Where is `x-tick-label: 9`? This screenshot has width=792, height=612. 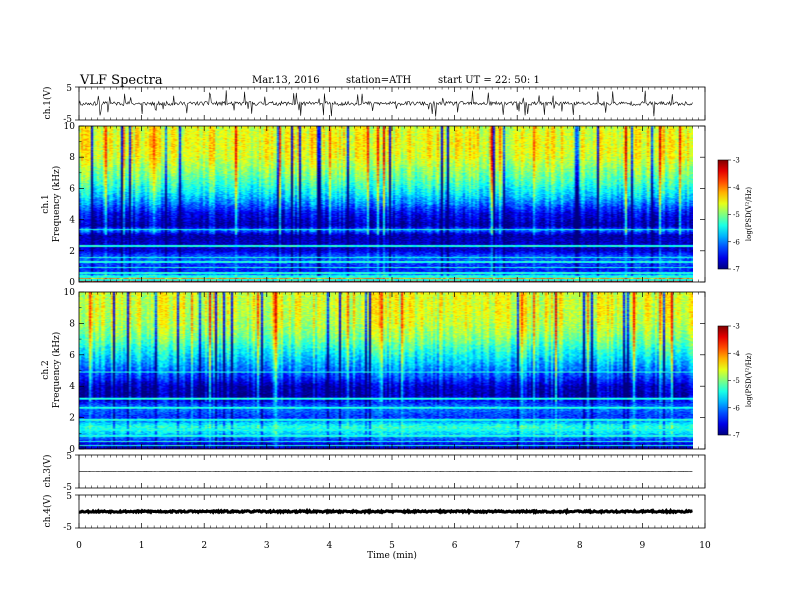
x-tick-label: 9 is located at coordinates (643, 546).